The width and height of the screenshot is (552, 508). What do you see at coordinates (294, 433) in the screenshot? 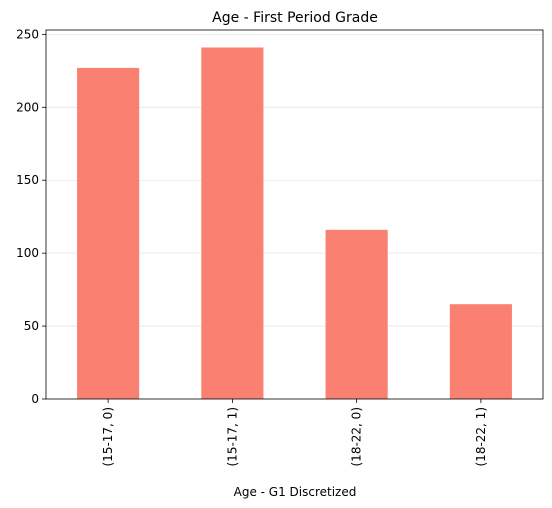
I see `x-ticks: (15-17, 0) (15-17, 1) (18-22, 0) (18-22, 1)` at bounding box center [294, 433].